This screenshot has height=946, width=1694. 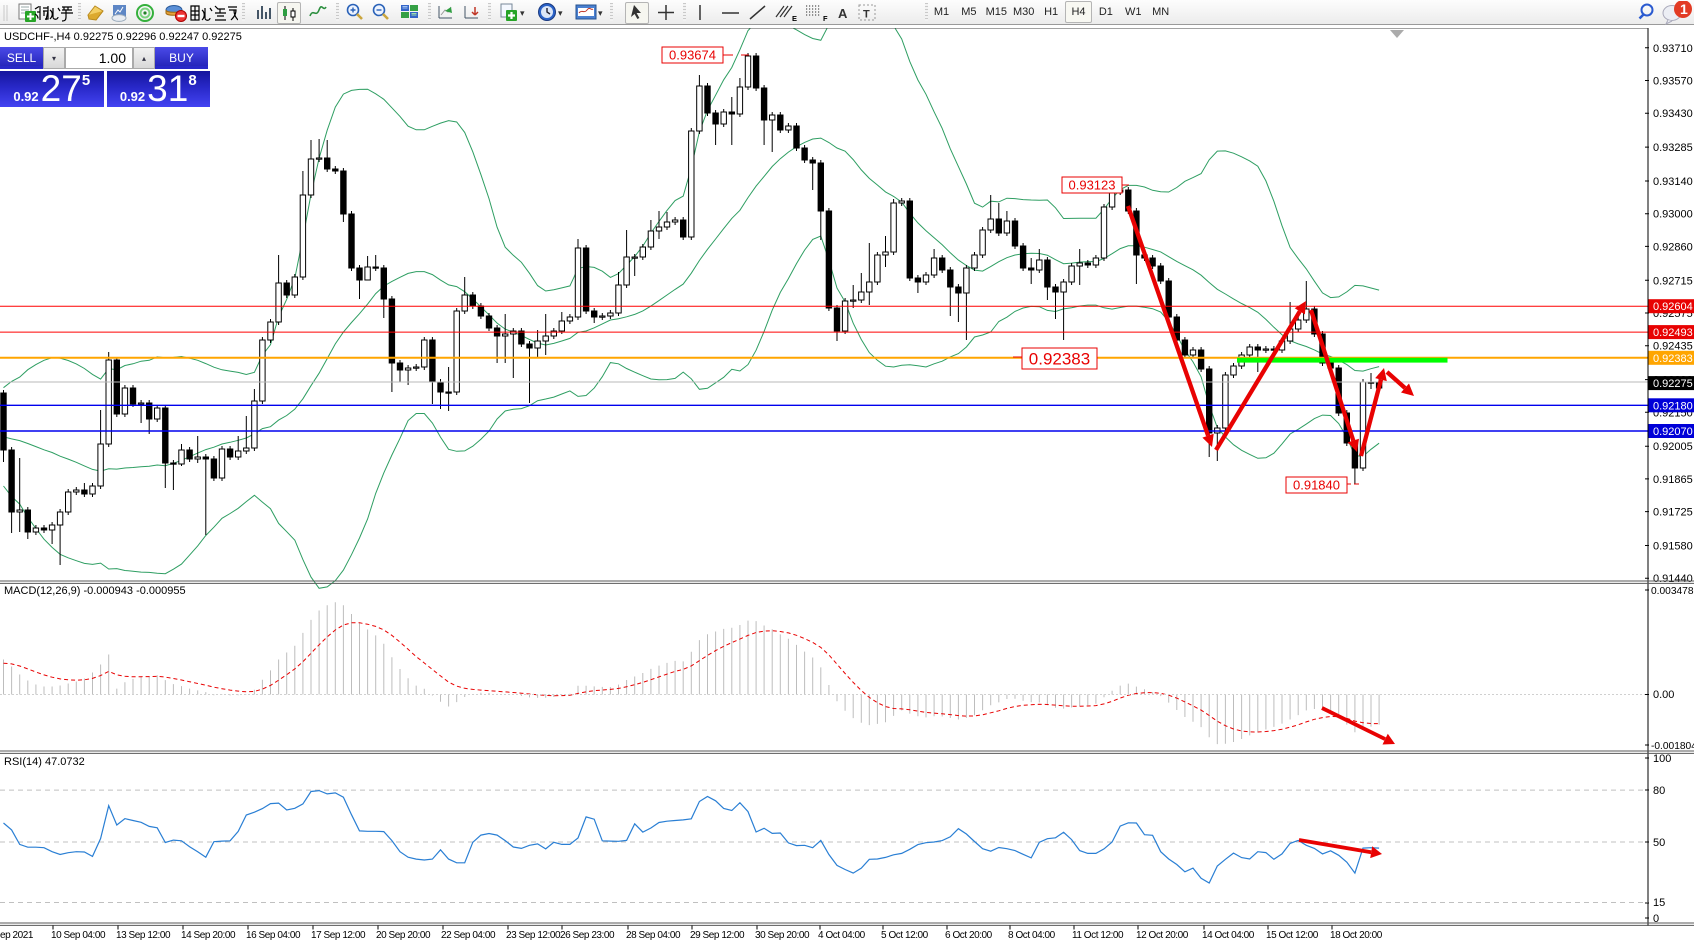 I want to click on svg-text: 0.92275, so click(x=1673, y=384).